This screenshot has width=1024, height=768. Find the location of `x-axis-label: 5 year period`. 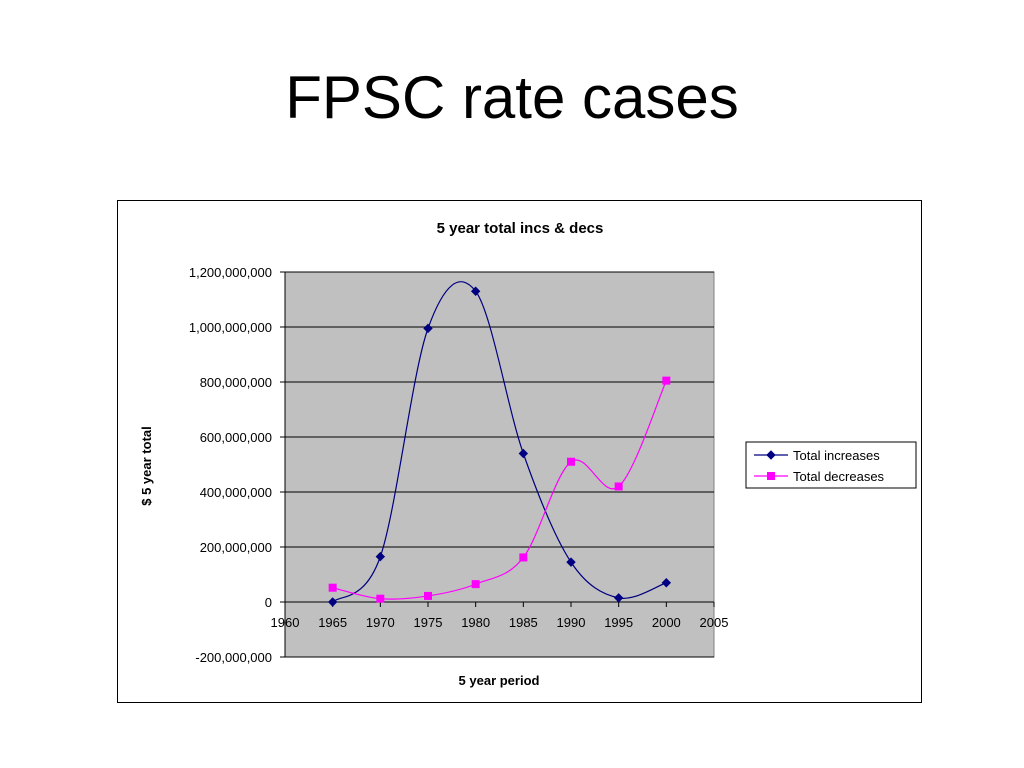

x-axis-label: 5 year period is located at coordinates (499, 680).